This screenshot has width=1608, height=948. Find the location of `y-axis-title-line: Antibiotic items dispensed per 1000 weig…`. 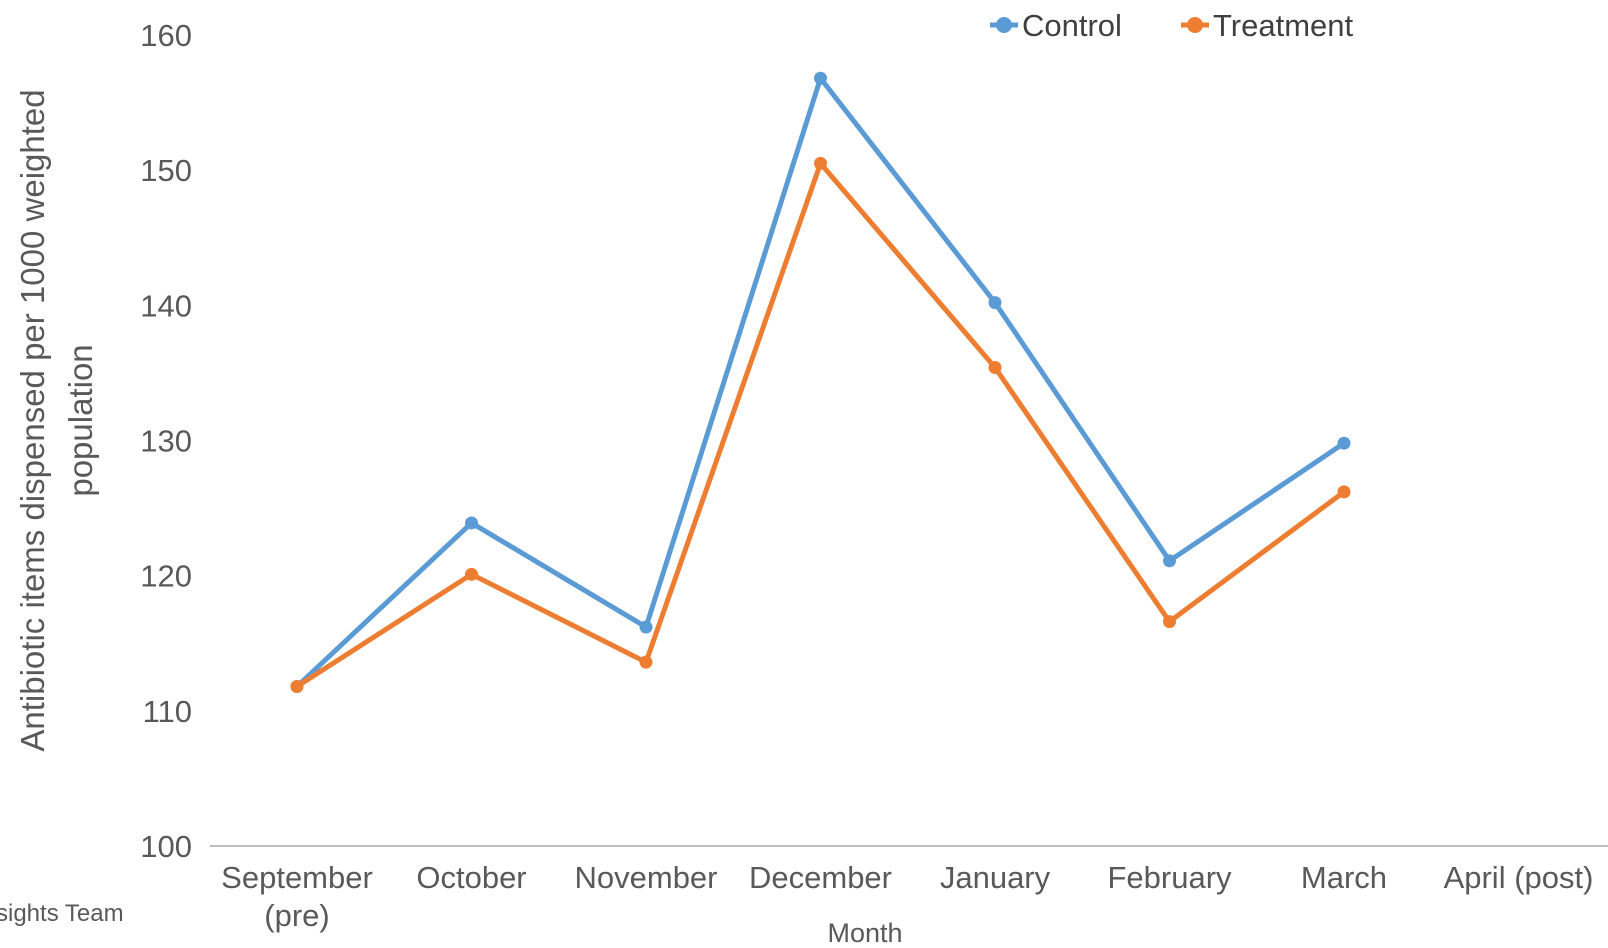

y-axis-title-line: Antibiotic items dispensed per 1000 weig… is located at coordinates (32, 420).